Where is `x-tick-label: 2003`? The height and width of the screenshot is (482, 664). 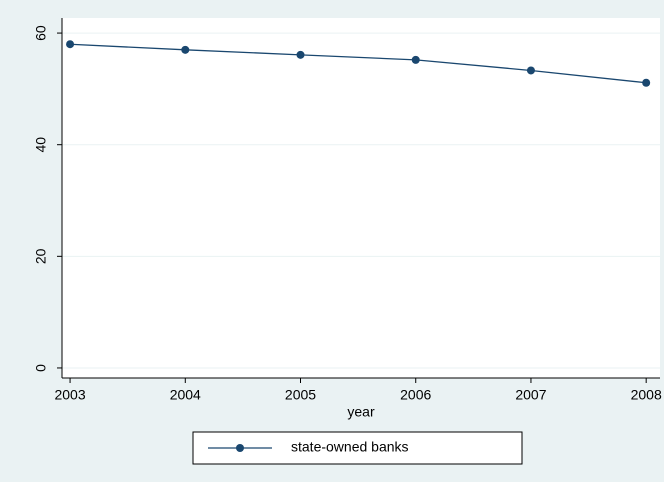
x-tick-label: 2003 is located at coordinates (69, 395).